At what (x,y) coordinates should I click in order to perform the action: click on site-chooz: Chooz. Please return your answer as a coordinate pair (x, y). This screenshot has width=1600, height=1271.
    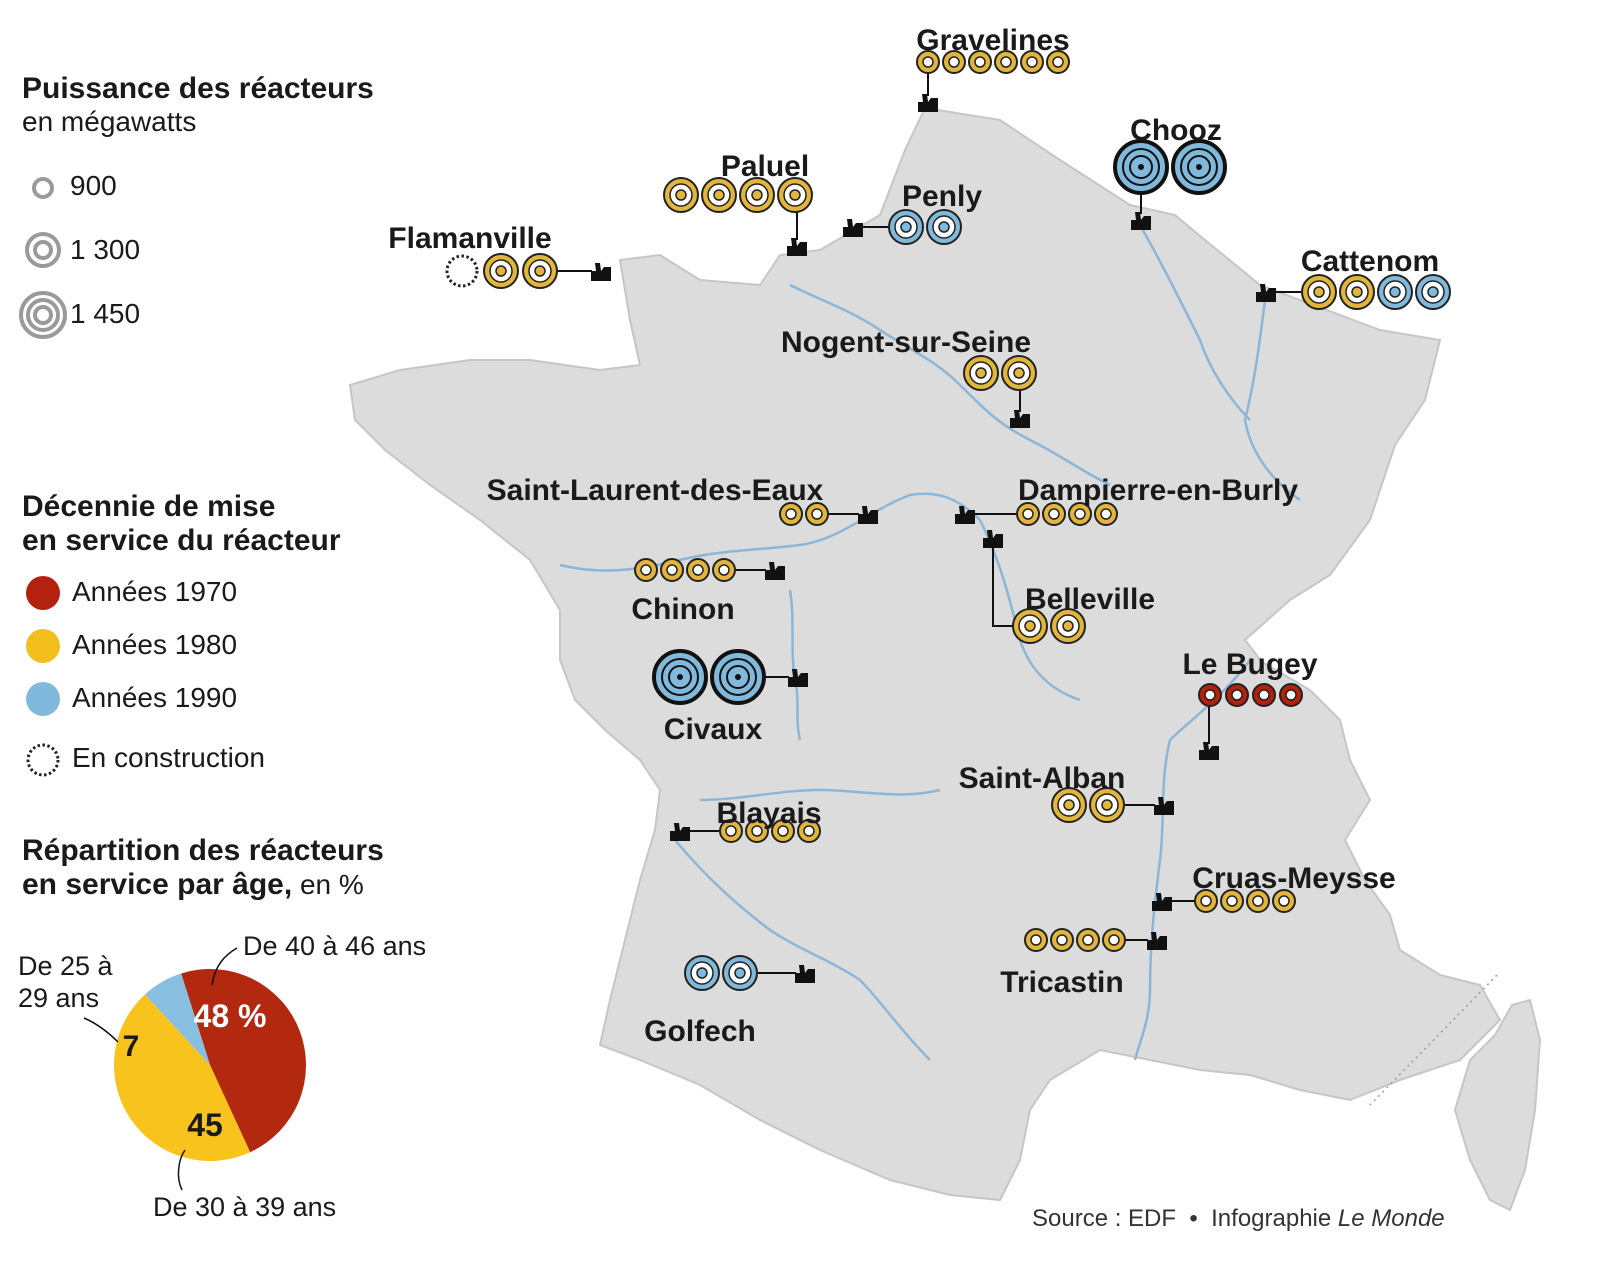
    Looking at the image, I should click on (1170, 172).